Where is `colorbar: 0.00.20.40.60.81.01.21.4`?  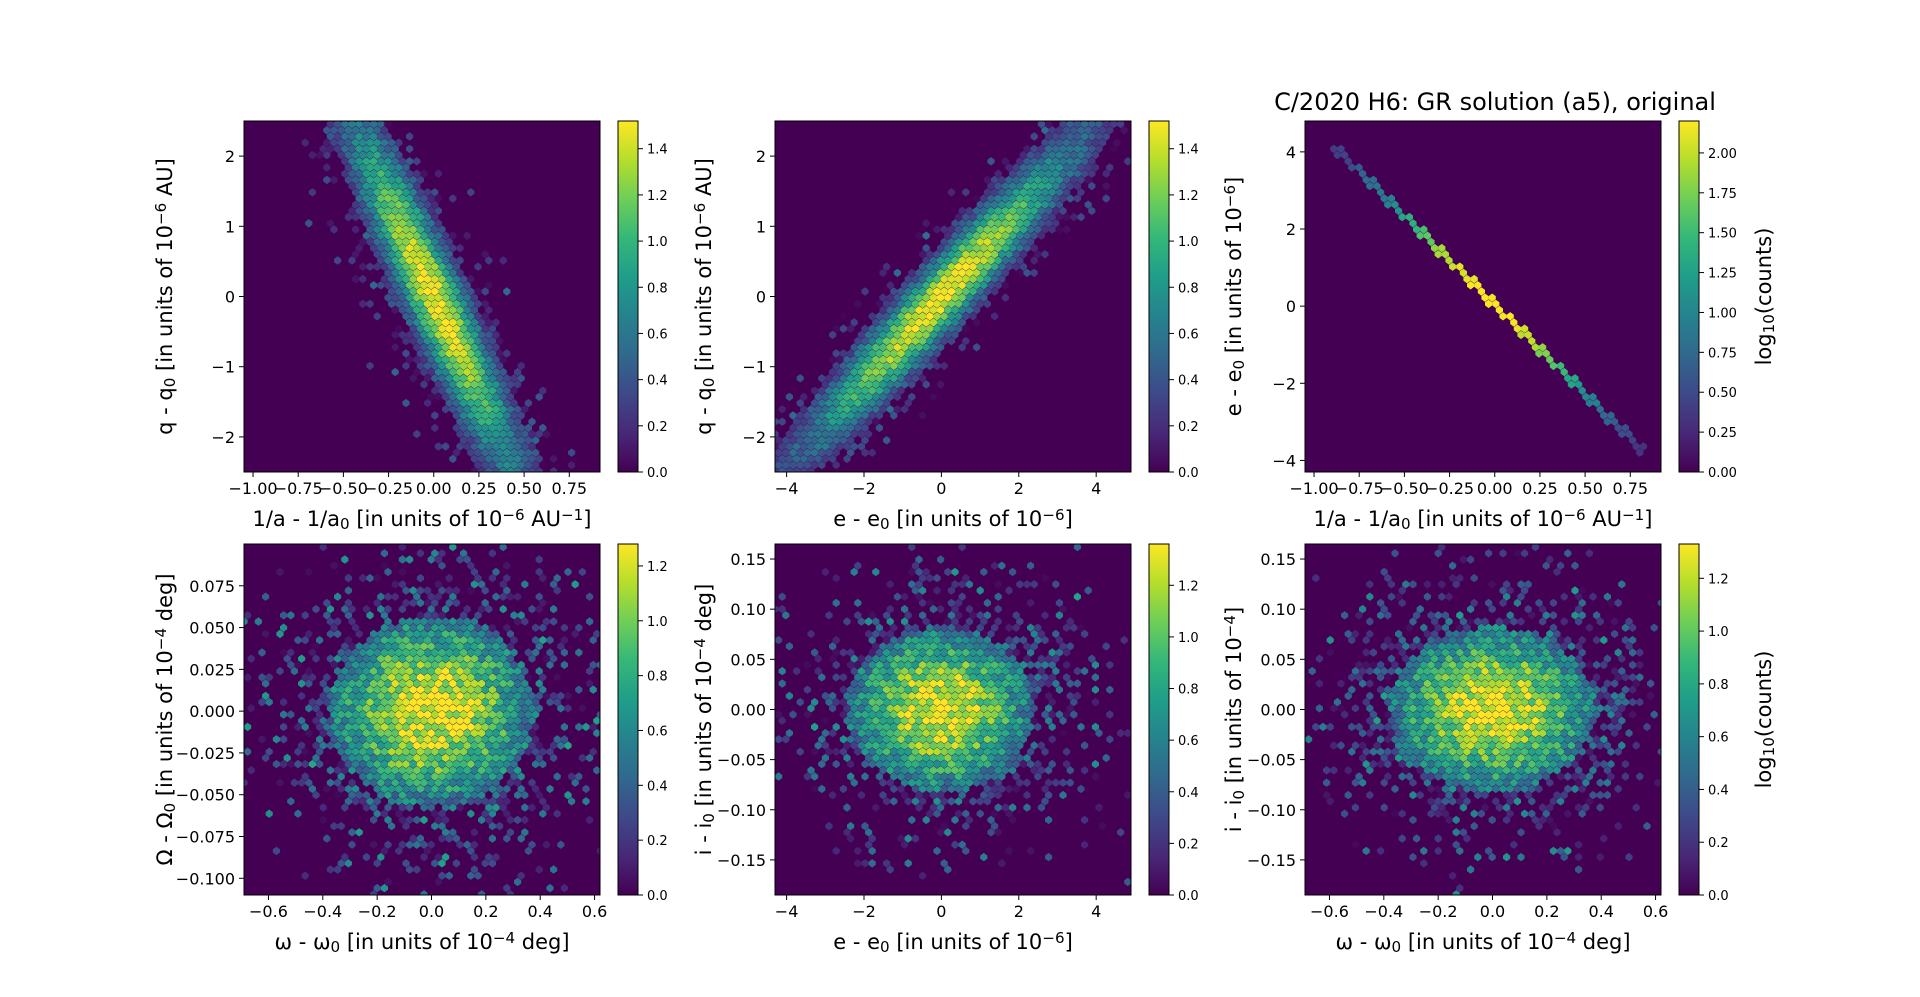 colorbar: 0.00.20.40.60.81.01.21.4 is located at coordinates (642, 300).